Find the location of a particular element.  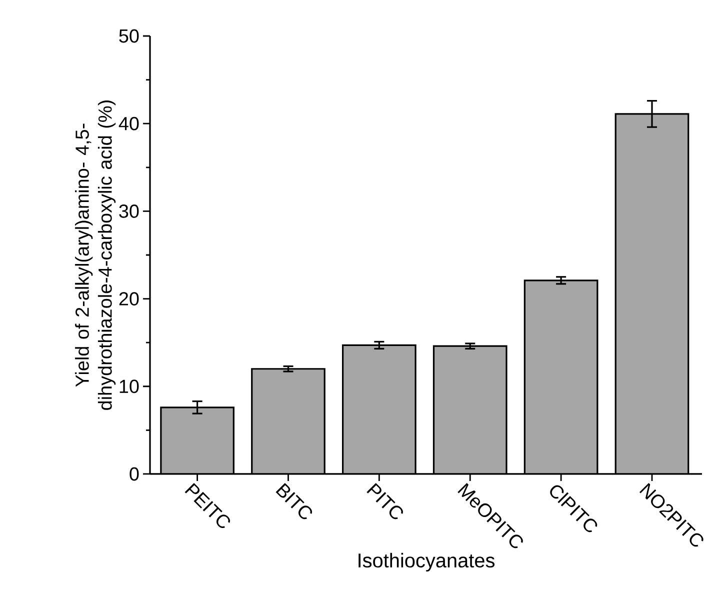

y-tick-label: 20 is located at coordinates (129, 299).